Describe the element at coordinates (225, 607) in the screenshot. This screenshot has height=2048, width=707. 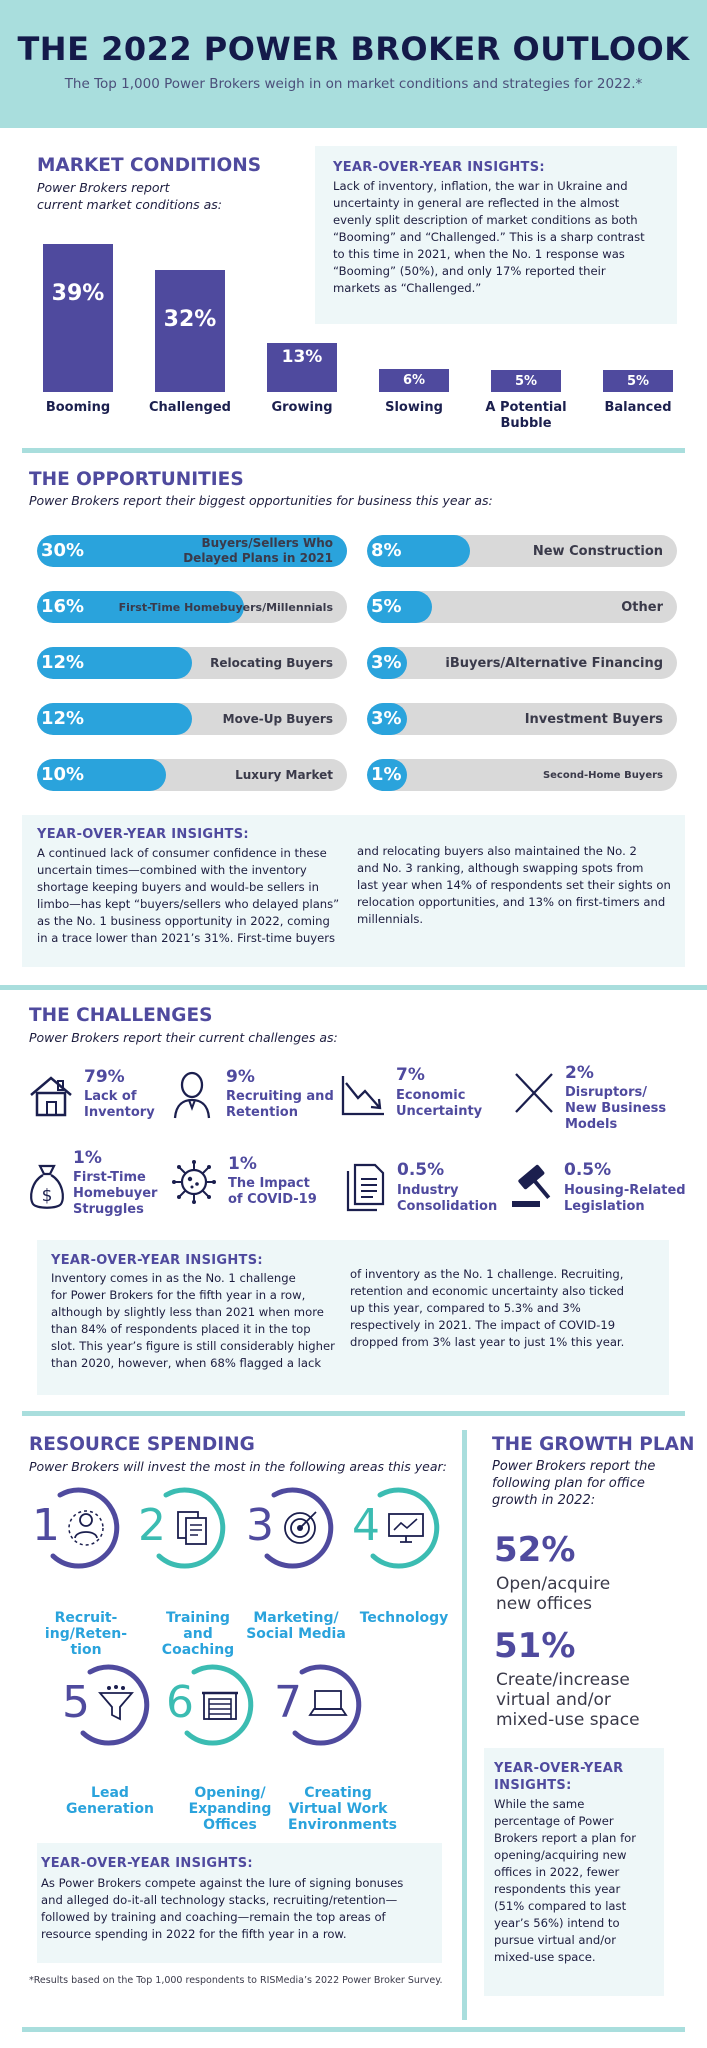
I see `opportunity-label: First-Time Homebuyers/Millennials` at that location.